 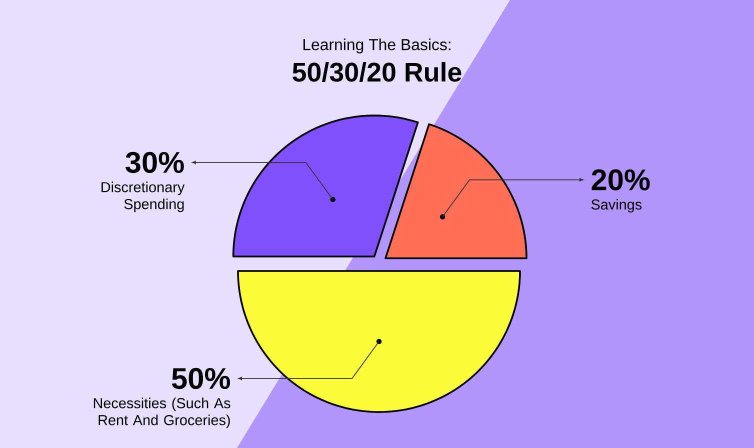 What do you see at coordinates (616, 206) in the screenshot?
I see `slice-label: Savings` at bounding box center [616, 206].